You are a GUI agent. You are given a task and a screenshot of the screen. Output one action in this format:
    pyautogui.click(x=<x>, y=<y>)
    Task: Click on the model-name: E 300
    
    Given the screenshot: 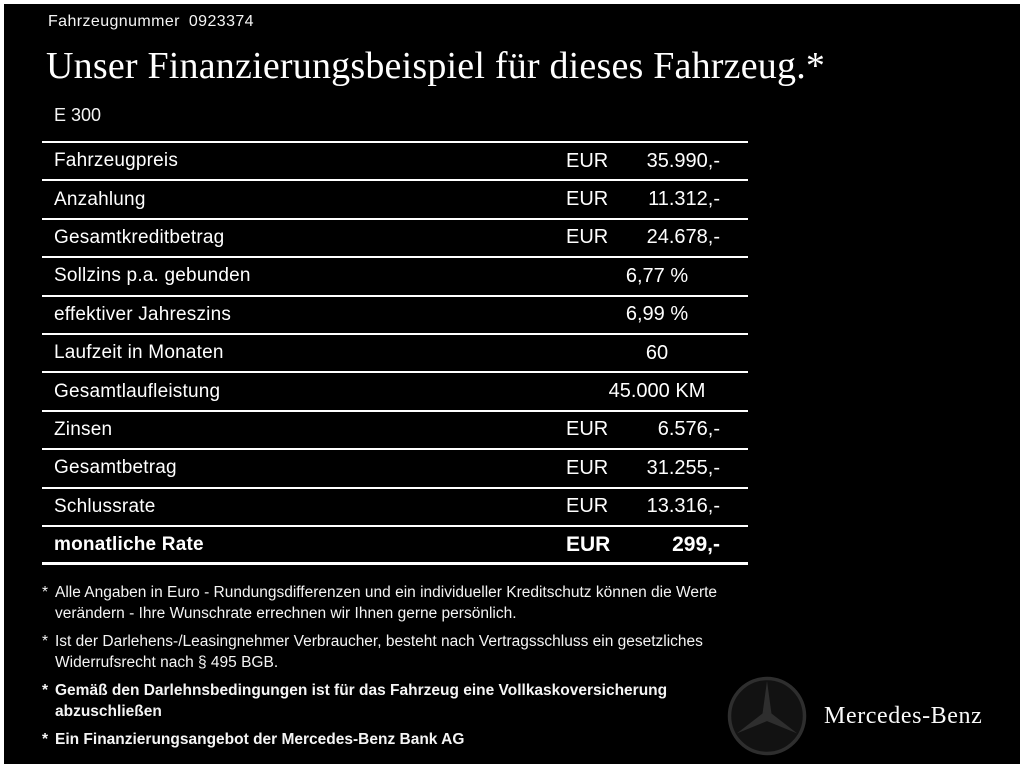 What is the action you would take?
    pyautogui.click(x=78, y=115)
    